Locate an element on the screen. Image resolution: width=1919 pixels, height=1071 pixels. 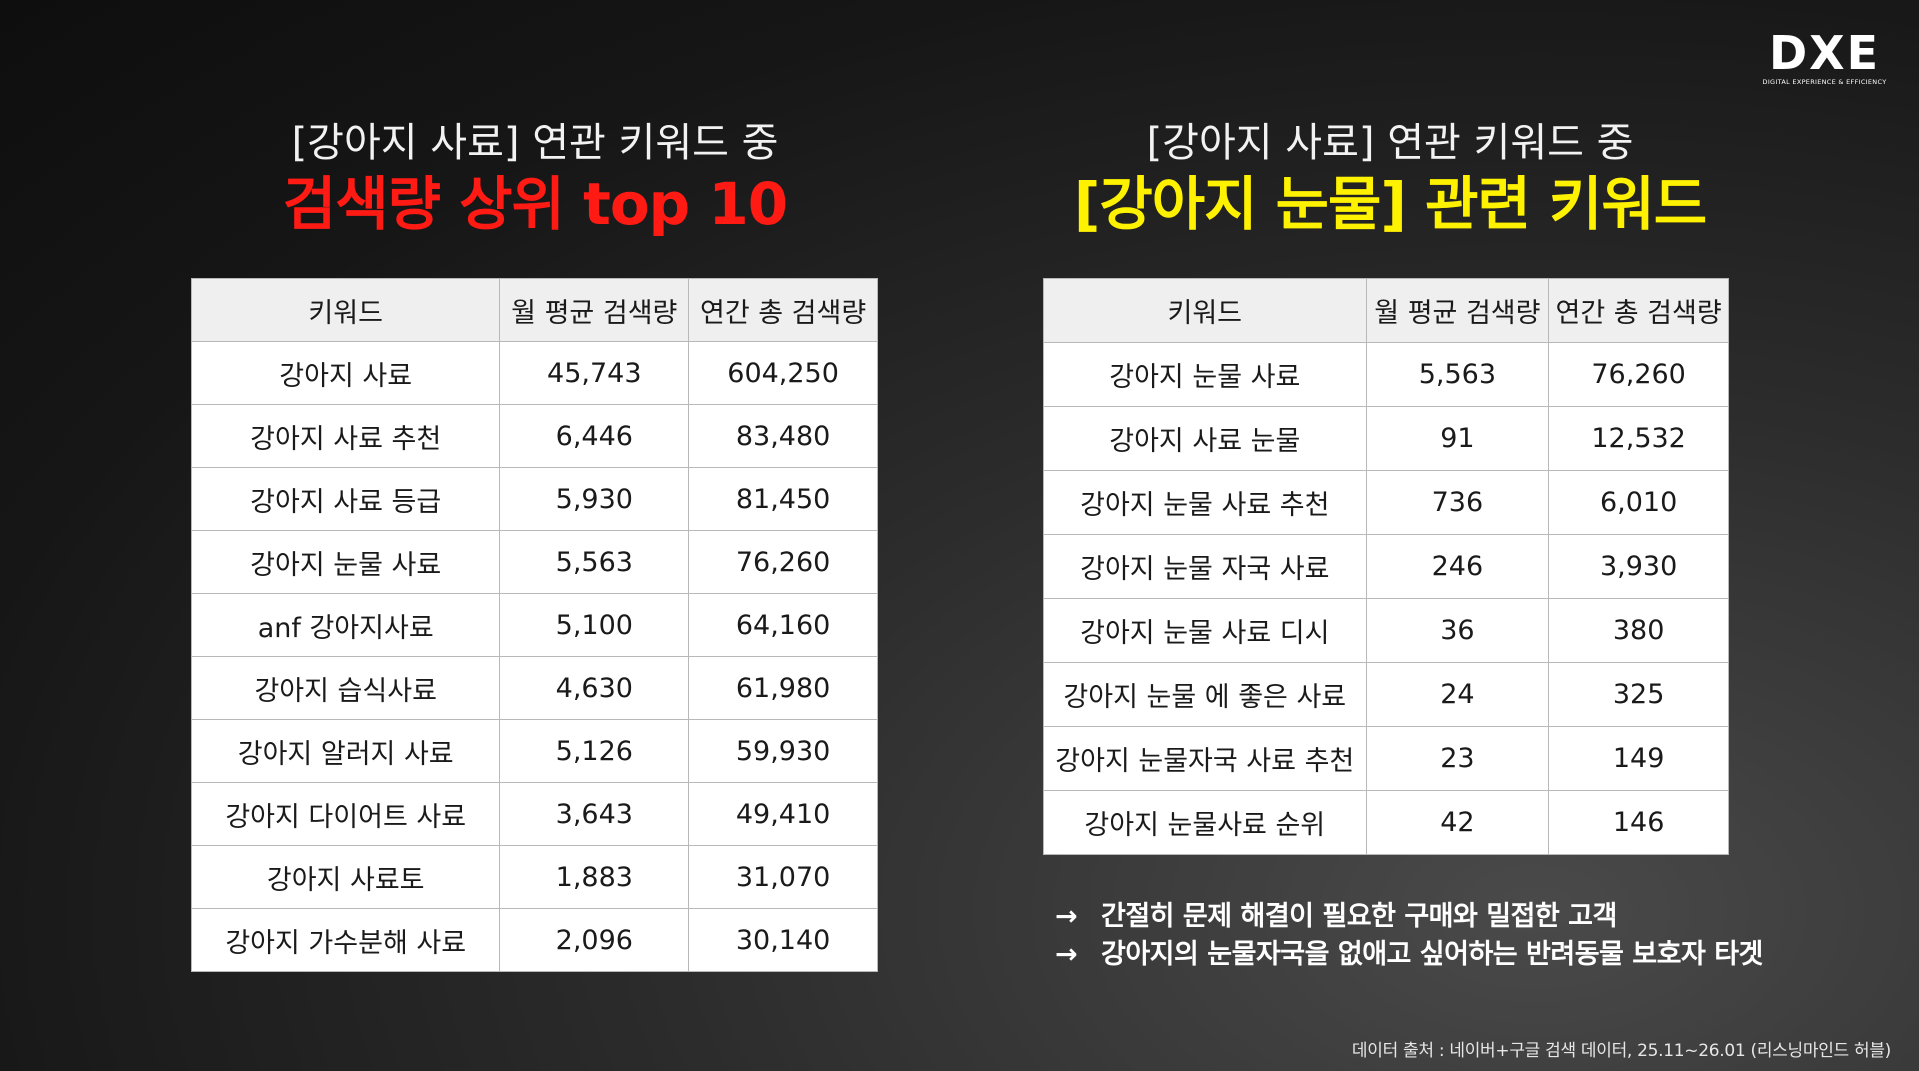
table-row: 강아지 눈물자국 사료 추천 23 149 is located at coordinates (1386, 758).